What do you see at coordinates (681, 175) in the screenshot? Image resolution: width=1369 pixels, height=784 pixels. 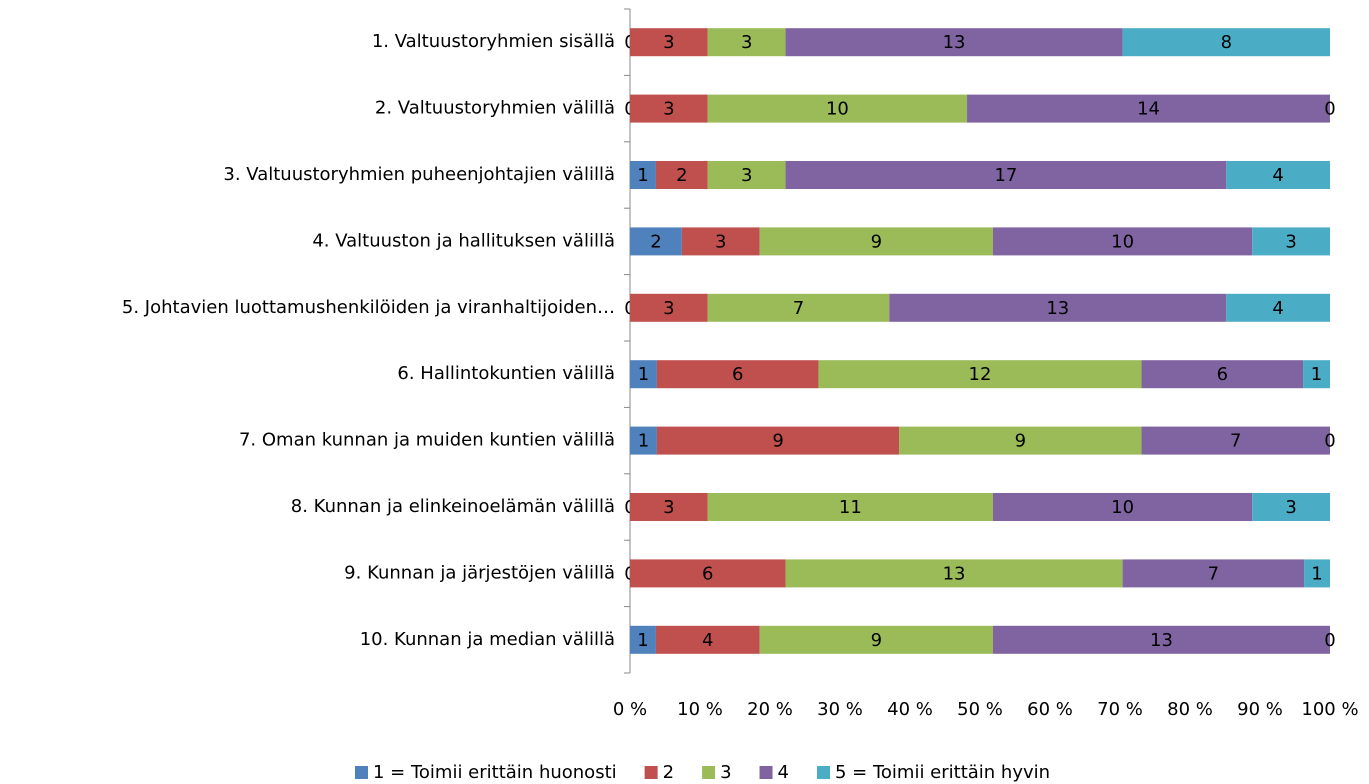 I see `data-label: 2` at bounding box center [681, 175].